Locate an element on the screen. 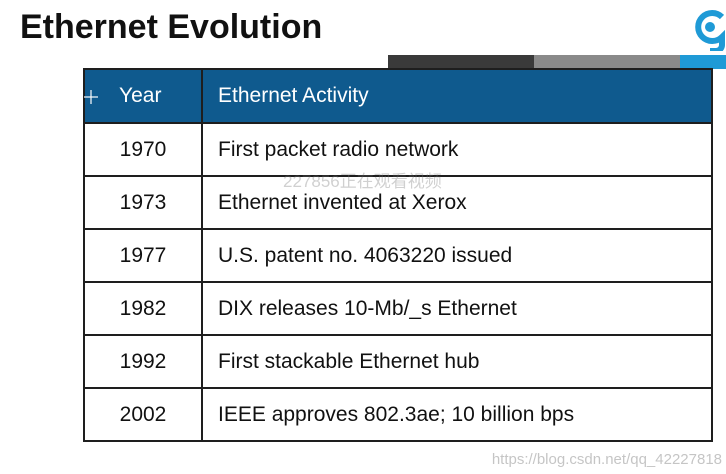  table-row: 1982 DIX releases 10-Mb/_s Ethernet is located at coordinates (398, 308).